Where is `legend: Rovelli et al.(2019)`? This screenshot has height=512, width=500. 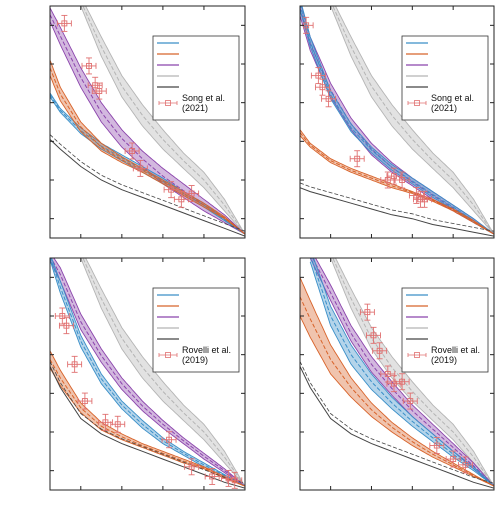
legend: Rovelli et al.(2019) is located at coordinates (196, 330).